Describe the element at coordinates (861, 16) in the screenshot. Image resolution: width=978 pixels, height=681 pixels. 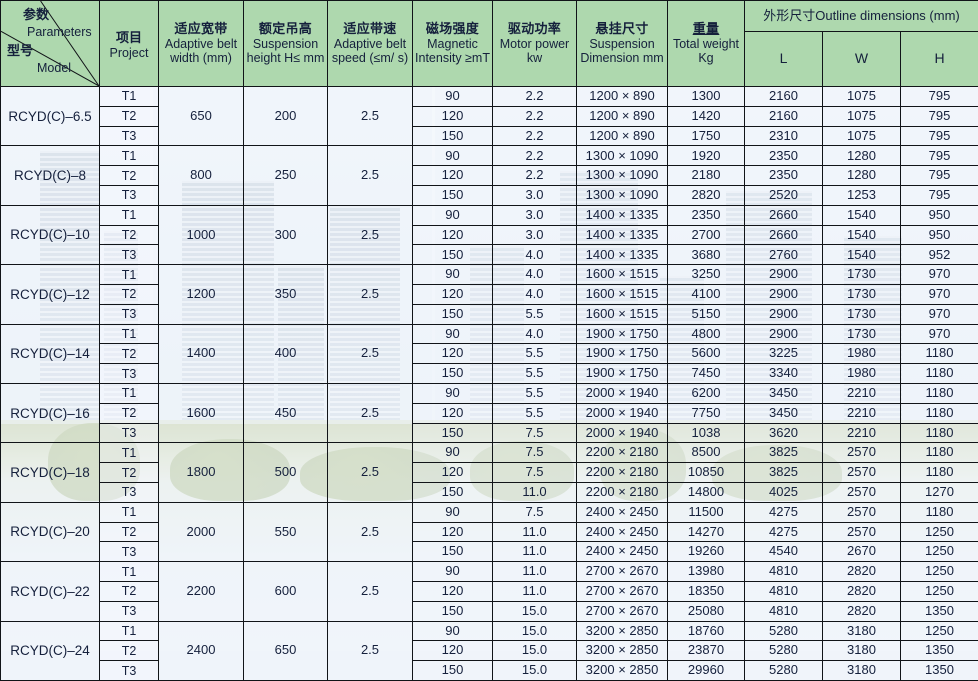
I see `header-outline-dimensions: 外形尺寸Outline dimensions (mm)` at that location.